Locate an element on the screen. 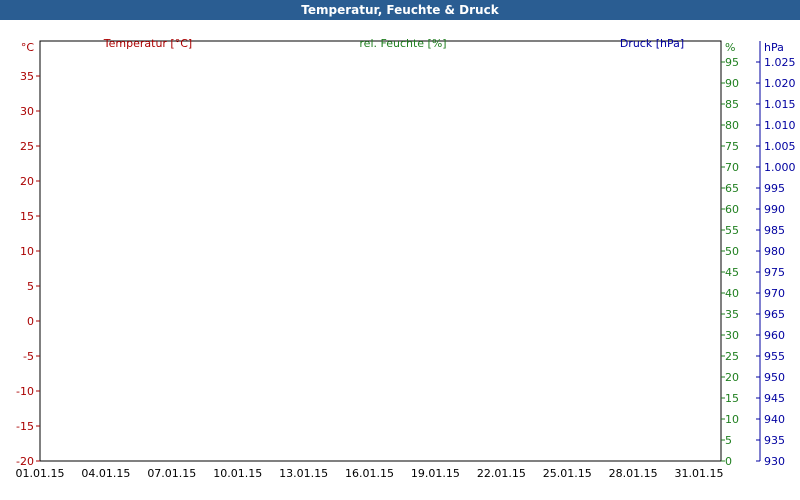 Image resolution: width=800 pixels, height=500 pixels. hum-tick-label: 20 is located at coordinates (732, 377).